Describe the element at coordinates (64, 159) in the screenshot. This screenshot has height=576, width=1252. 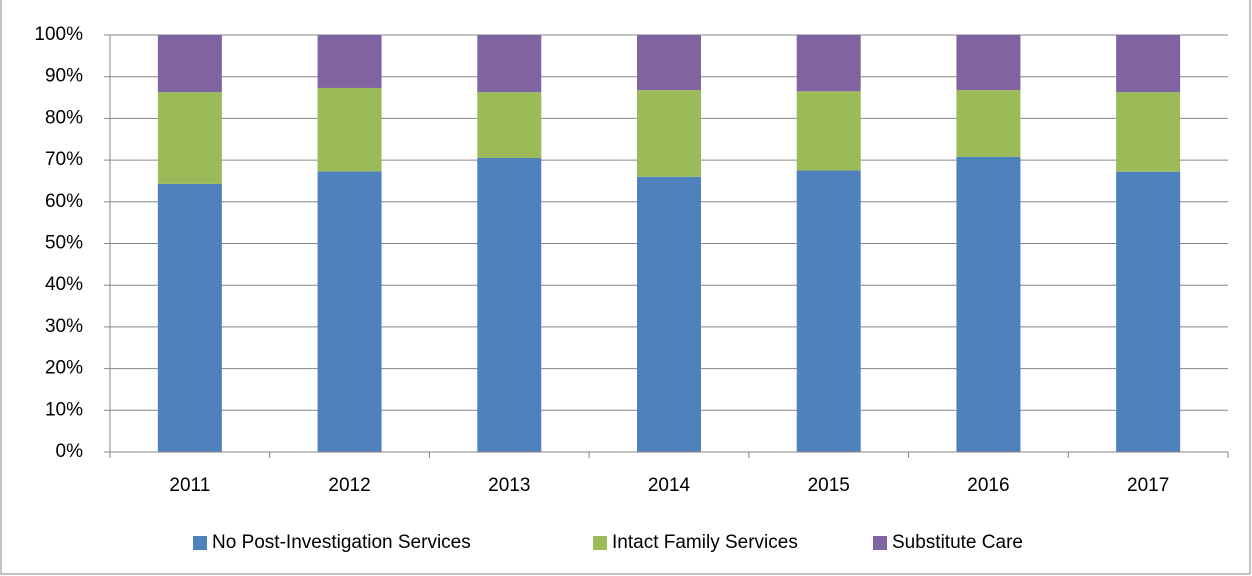
I see `y-tick-label: 70%` at that location.